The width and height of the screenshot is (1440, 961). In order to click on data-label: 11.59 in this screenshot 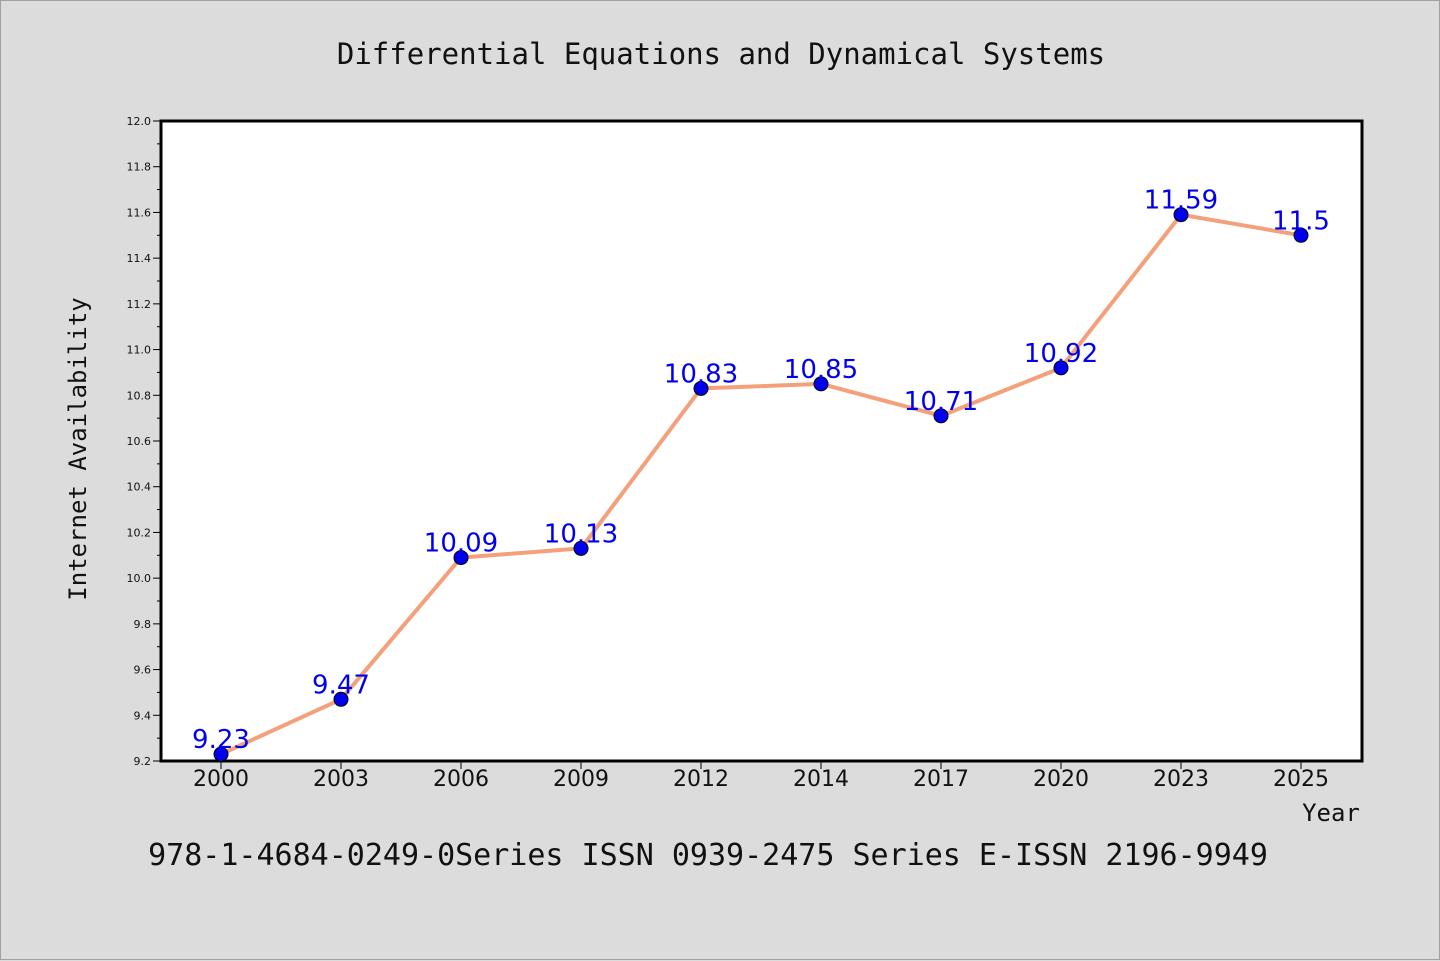, I will do `click(1181, 201)`.